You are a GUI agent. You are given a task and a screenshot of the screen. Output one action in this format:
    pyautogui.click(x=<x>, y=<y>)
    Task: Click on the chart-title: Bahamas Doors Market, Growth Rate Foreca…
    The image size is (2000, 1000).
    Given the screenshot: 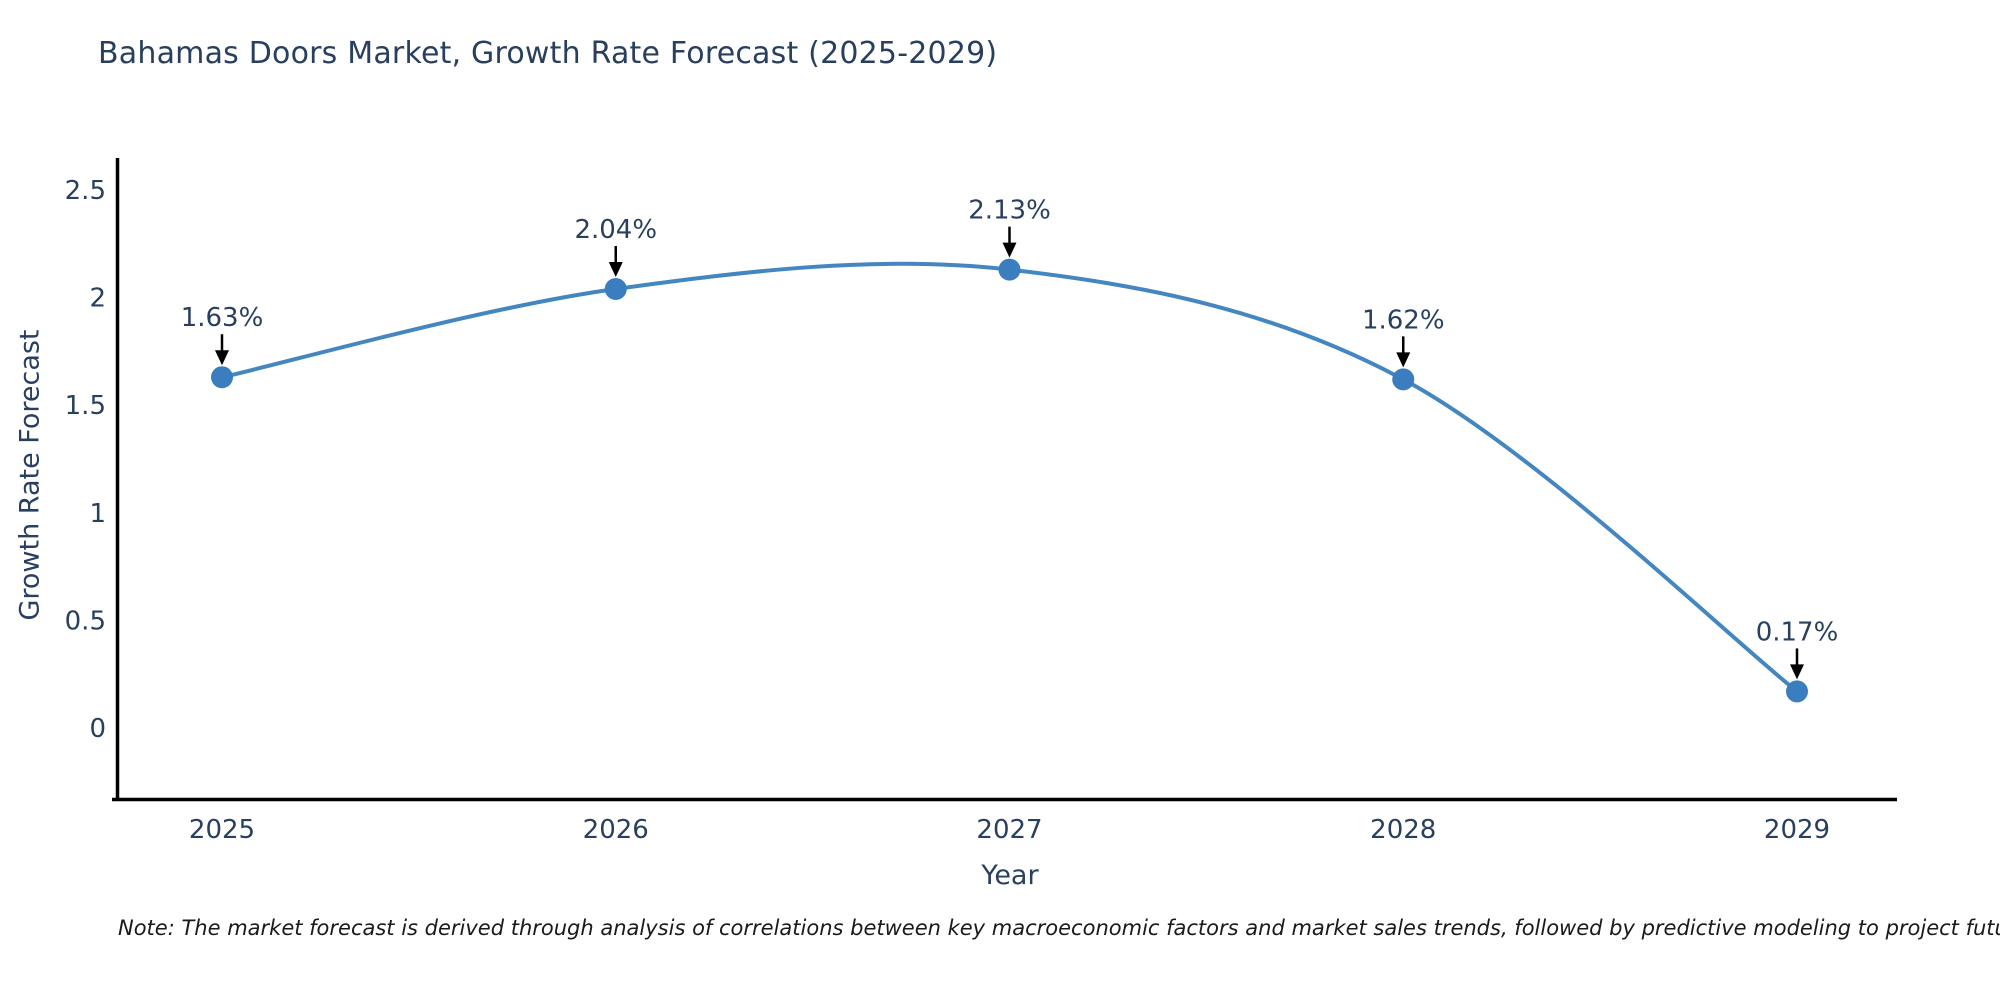 What is the action you would take?
    pyautogui.click(x=548, y=53)
    